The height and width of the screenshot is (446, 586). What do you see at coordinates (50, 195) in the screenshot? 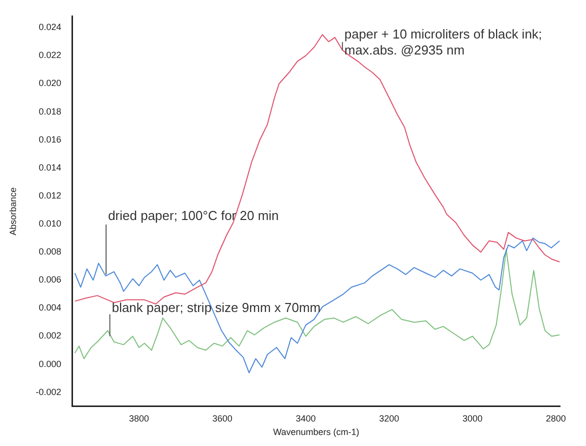
I see `y-tick-label: 0.012` at bounding box center [50, 195].